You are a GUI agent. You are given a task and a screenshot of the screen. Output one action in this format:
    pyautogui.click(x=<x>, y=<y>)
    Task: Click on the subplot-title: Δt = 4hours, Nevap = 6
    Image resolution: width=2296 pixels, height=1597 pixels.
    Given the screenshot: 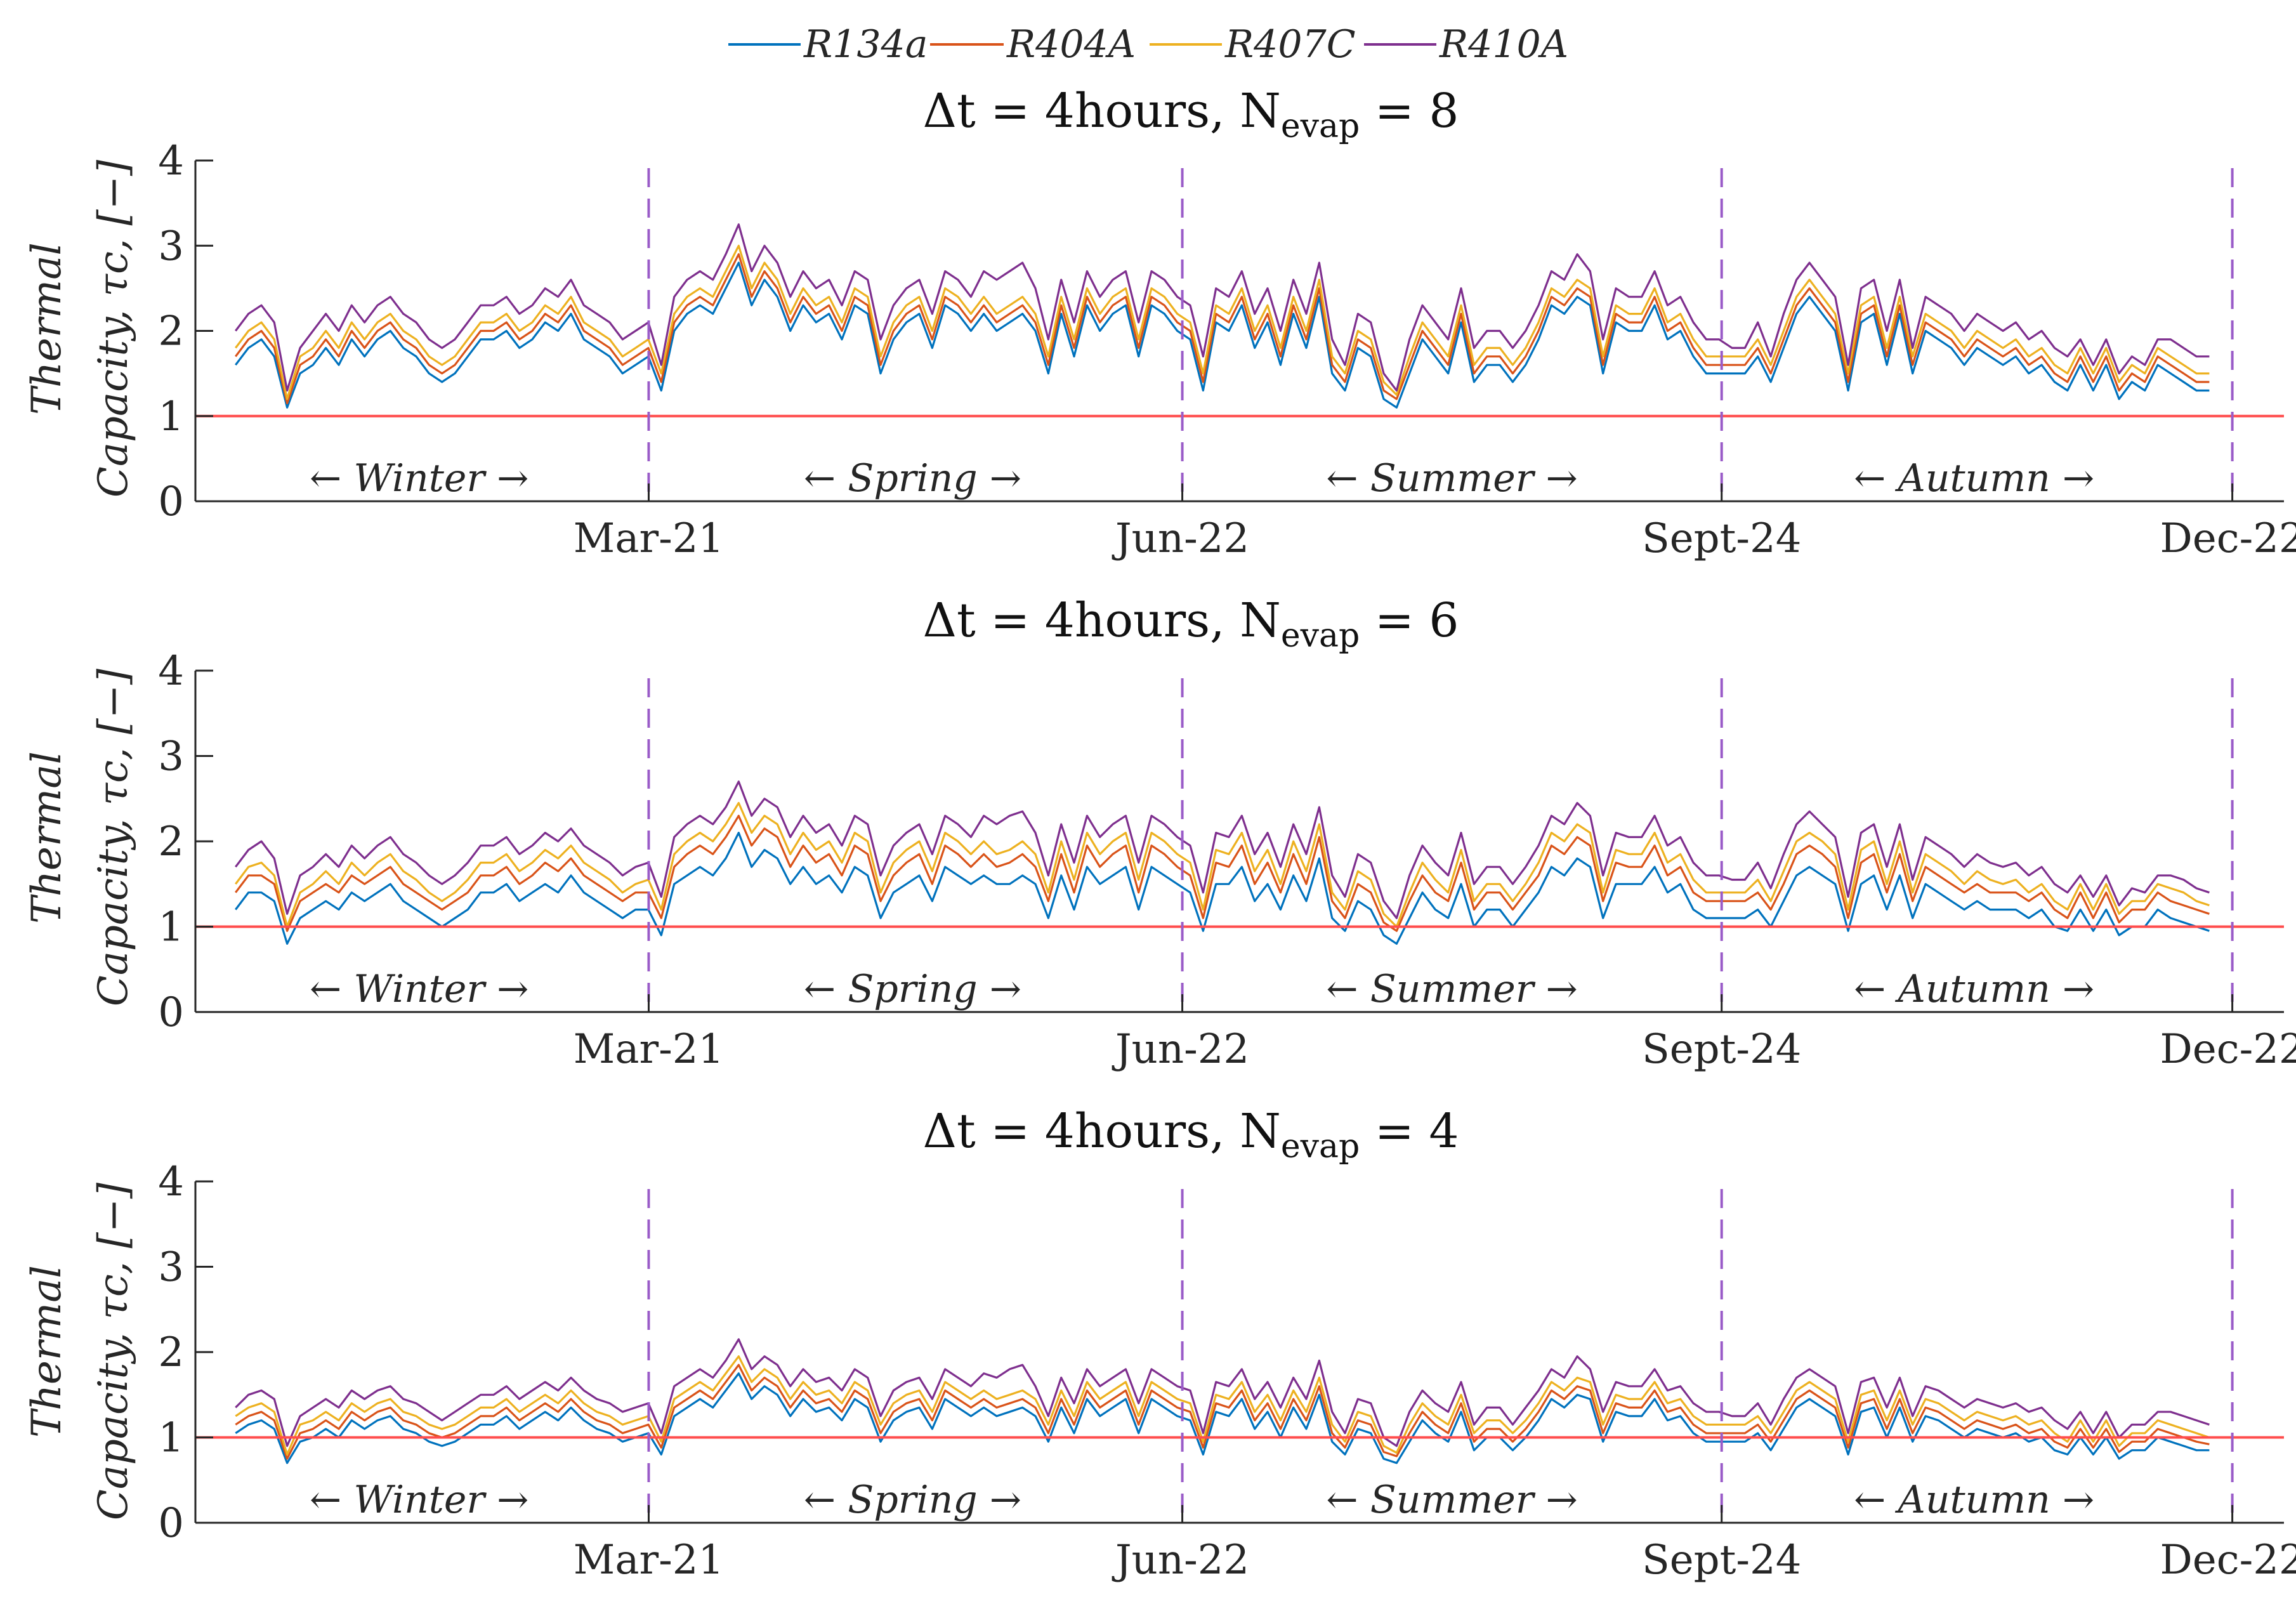 What is the action you would take?
    pyautogui.click(x=1191, y=624)
    